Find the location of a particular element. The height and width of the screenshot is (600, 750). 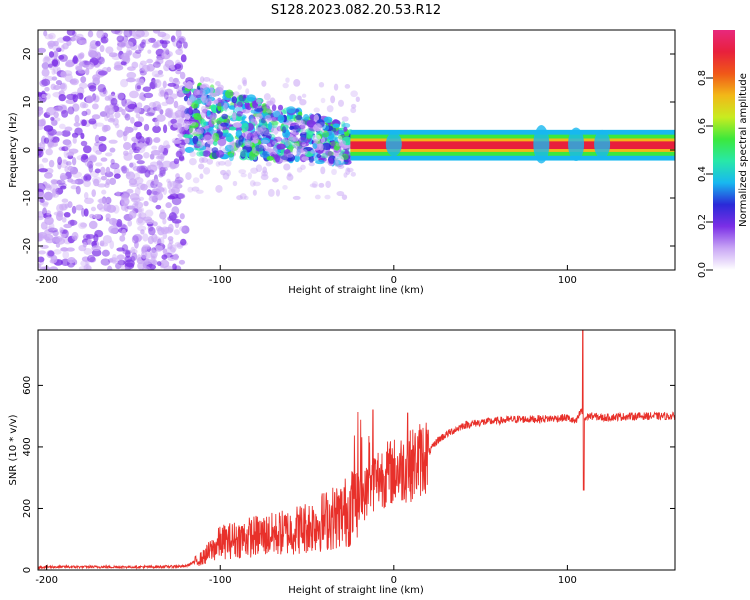

snr-x-ticks: -200 -100 0 100 is located at coordinates (306, 575).